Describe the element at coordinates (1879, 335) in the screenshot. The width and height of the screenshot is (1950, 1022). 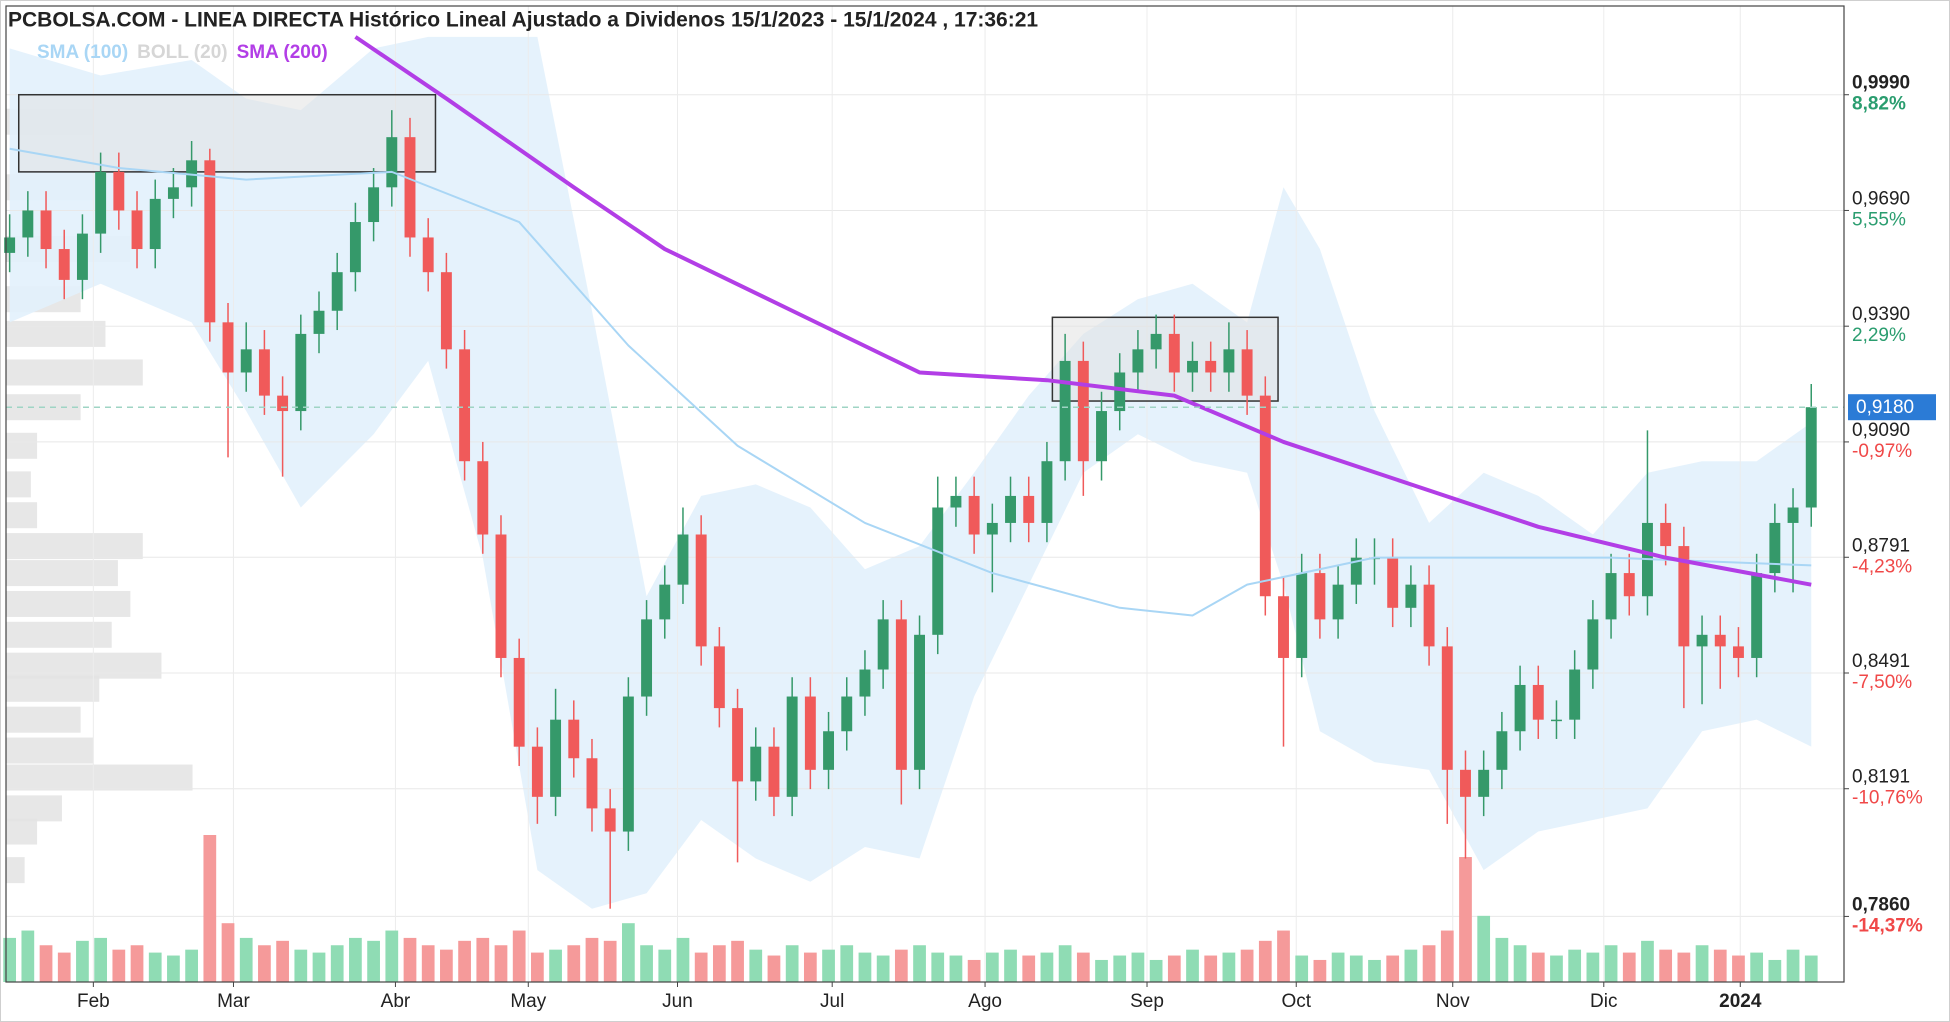
I see `y-change-label: 2,29%` at that location.